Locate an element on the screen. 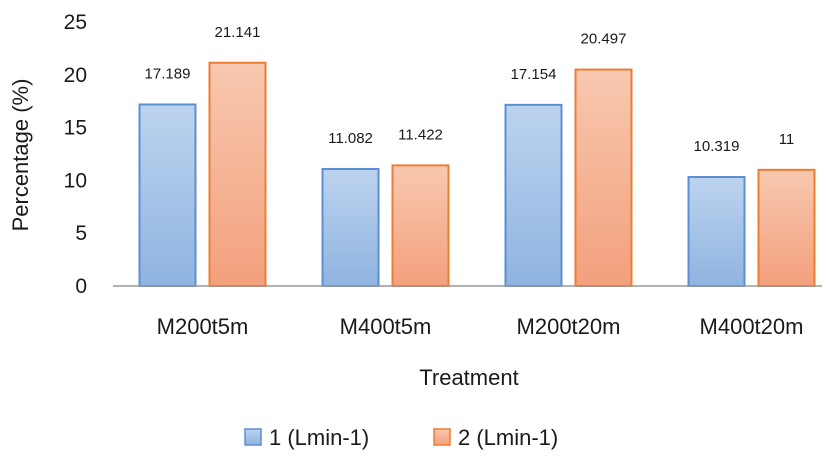  bar-1-M200t20m is located at coordinates (533, 195).